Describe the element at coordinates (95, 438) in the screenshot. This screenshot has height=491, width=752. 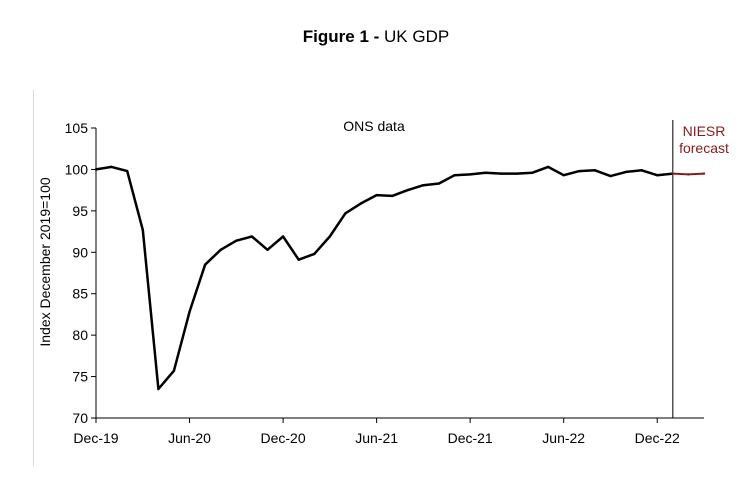
I see `x-tick-label: Dec-19` at that location.